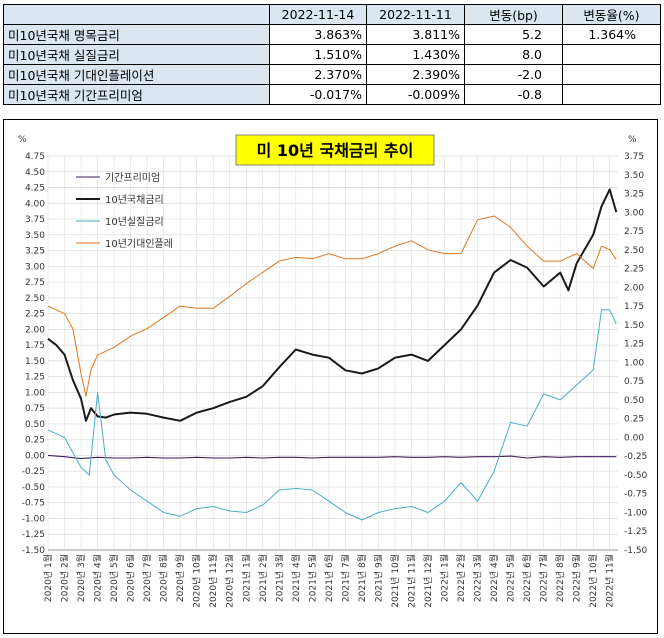  What do you see at coordinates (35, 425) in the screenshot?
I see `left-tick-label: 0.50` at bounding box center [35, 425].